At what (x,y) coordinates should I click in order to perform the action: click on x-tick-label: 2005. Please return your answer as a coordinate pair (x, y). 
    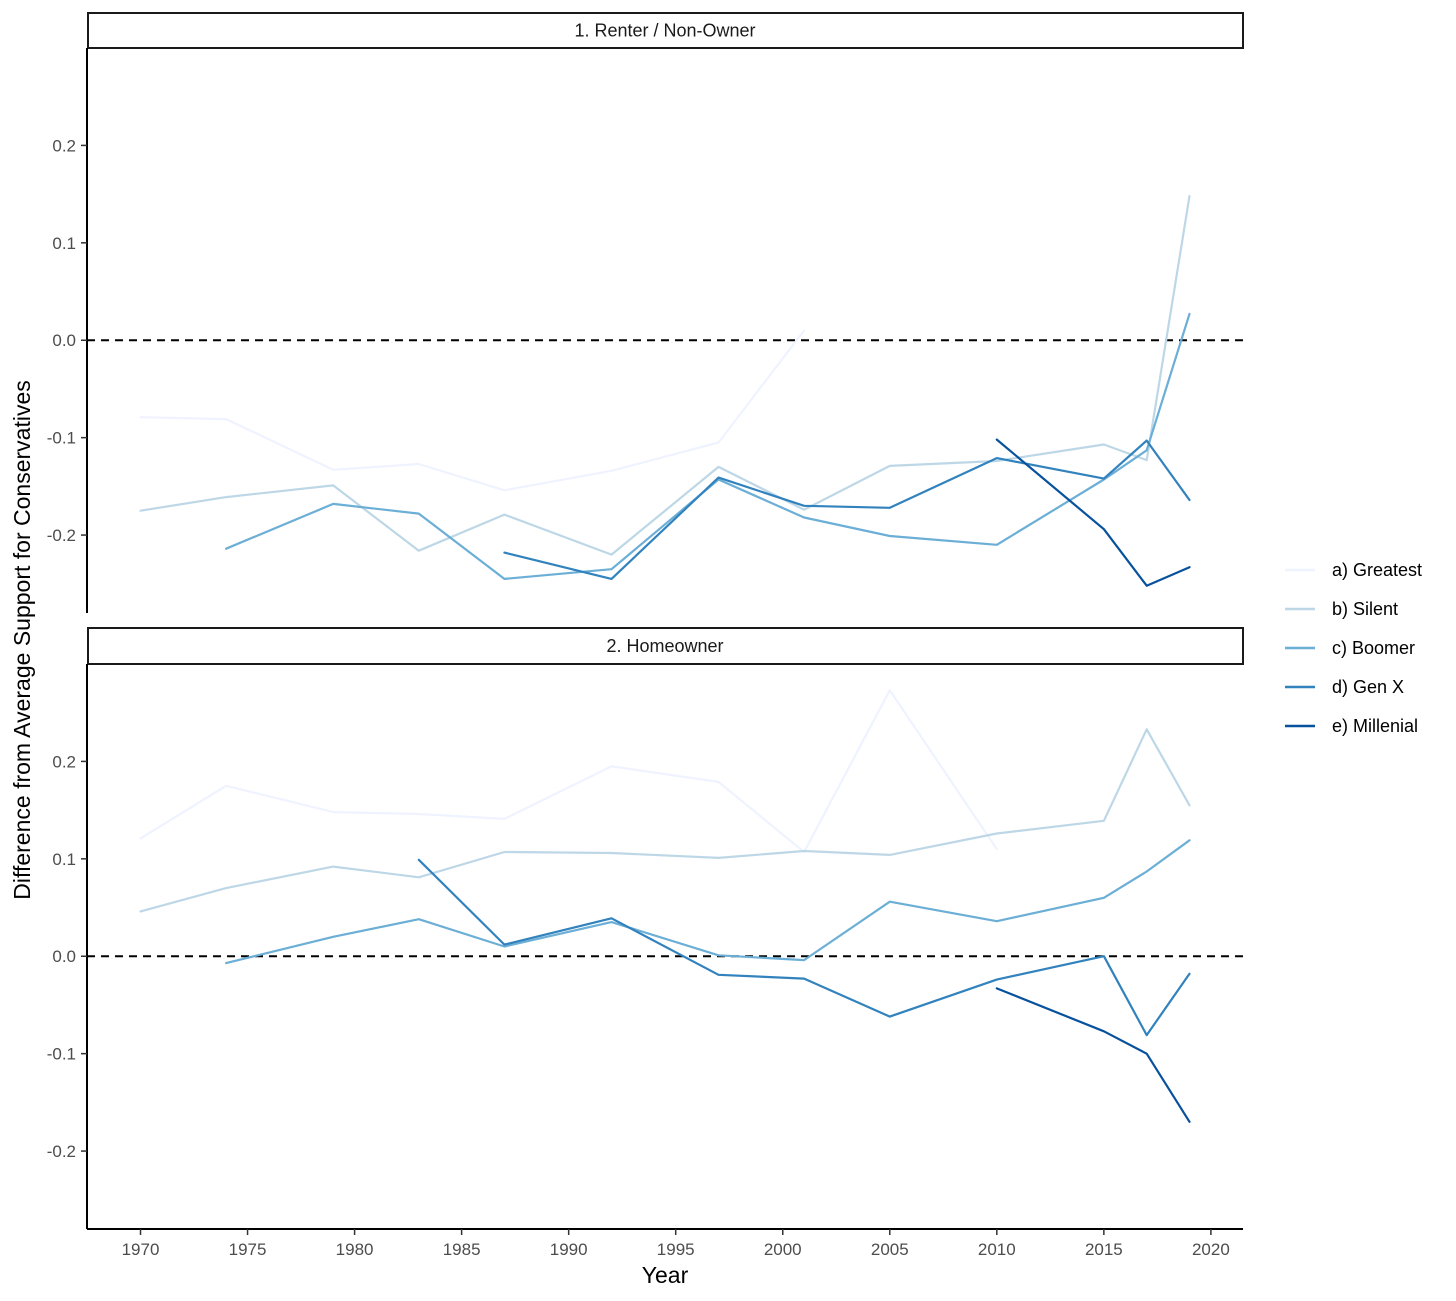
    Looking at the image, I should click on (890, 1249).